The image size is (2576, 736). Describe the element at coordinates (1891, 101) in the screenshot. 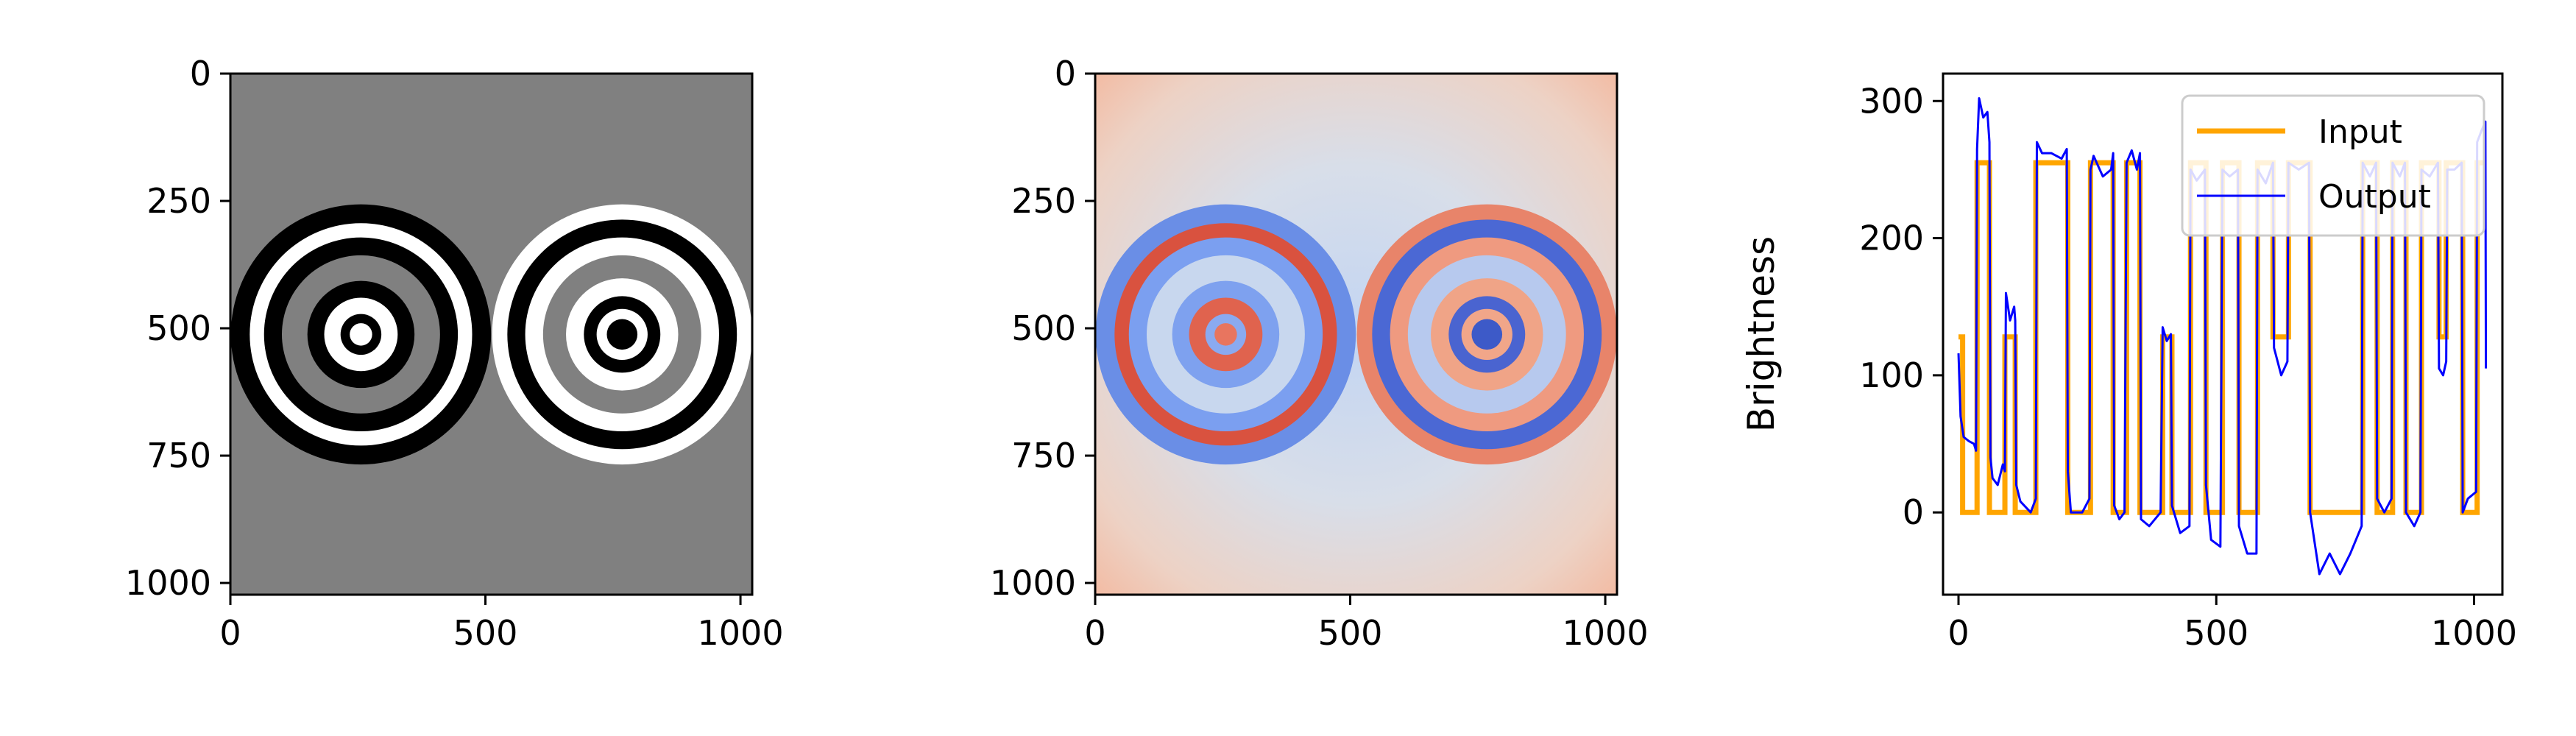

I see `y-tick-label: 300` at that location.